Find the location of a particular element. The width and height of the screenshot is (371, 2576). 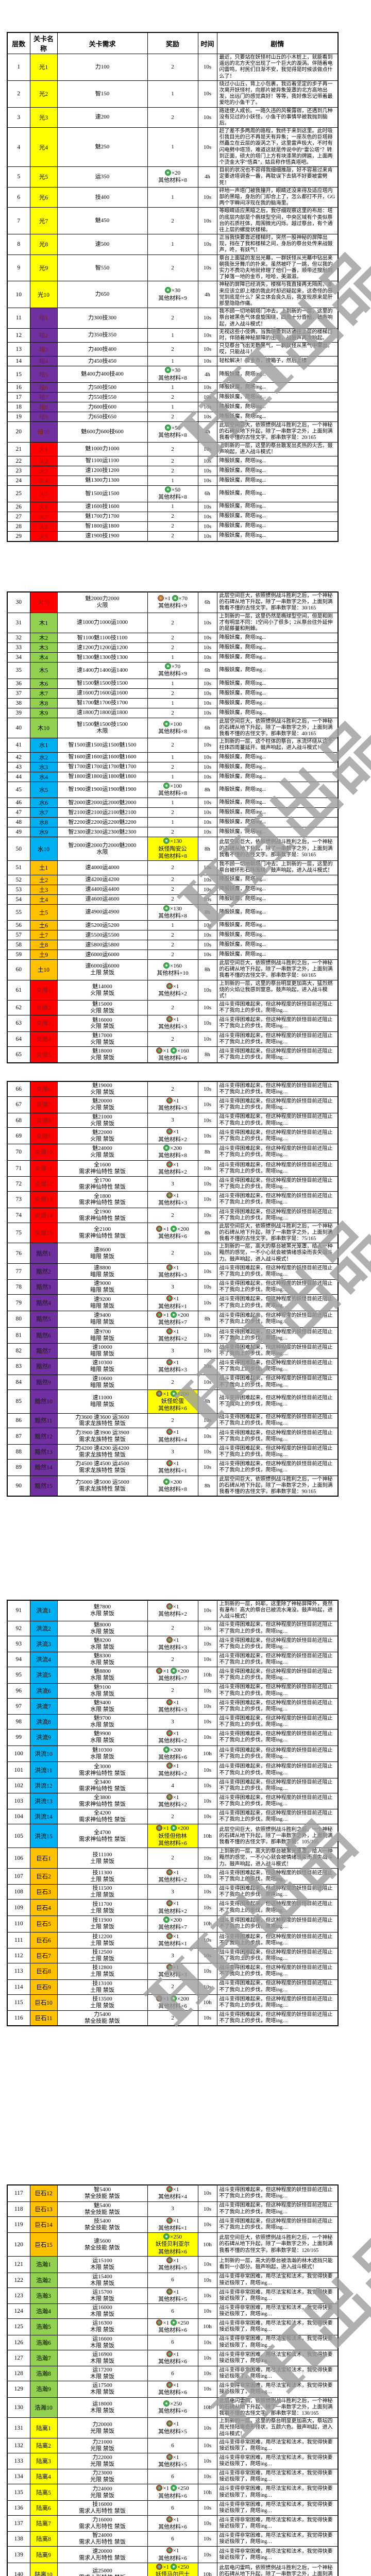

level-name-cell: 陆离4 is located at coordinates (43, 2477).